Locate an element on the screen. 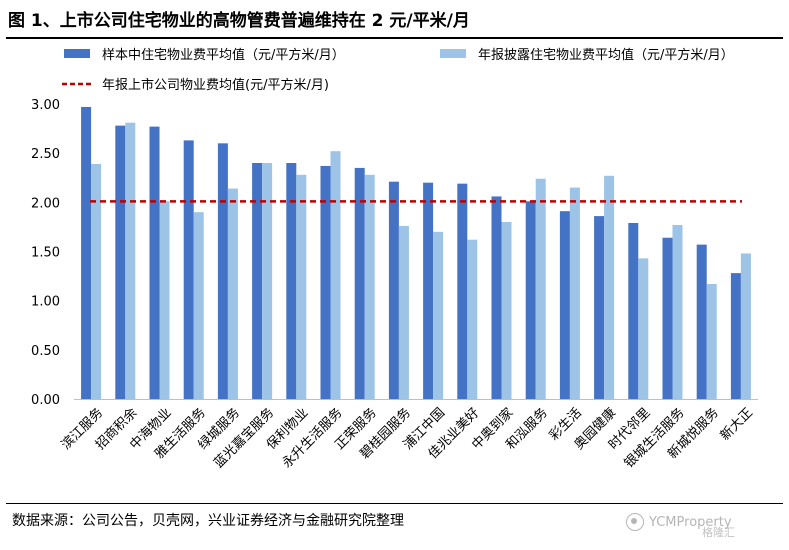 The image size is (789, 550). y-tick-label: 2.00 is located at coordinates (45, 203).